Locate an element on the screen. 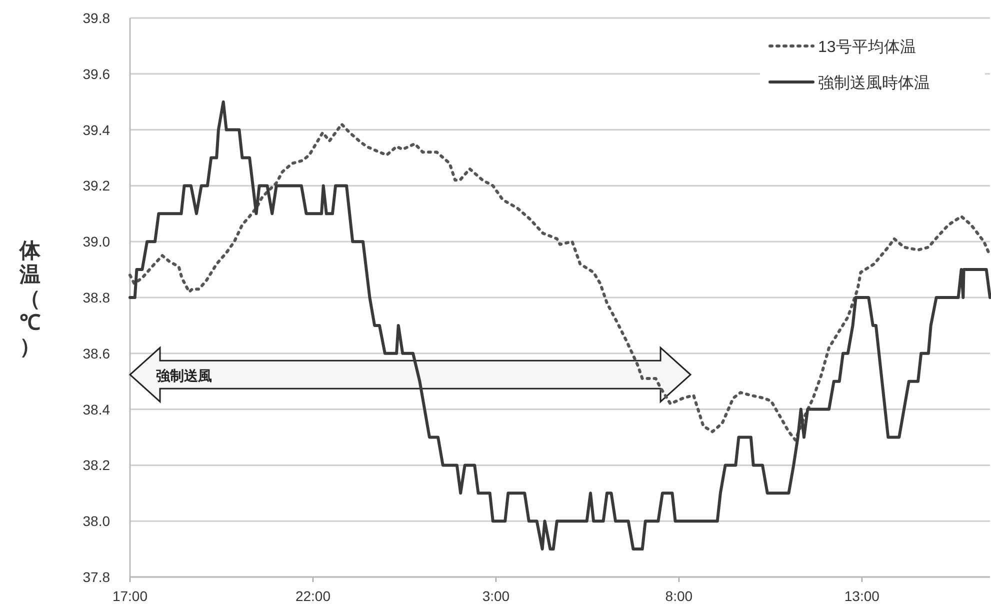 The image size is (991, 610). y-tick-label: 38.6 is located at coordinates (96, 353).